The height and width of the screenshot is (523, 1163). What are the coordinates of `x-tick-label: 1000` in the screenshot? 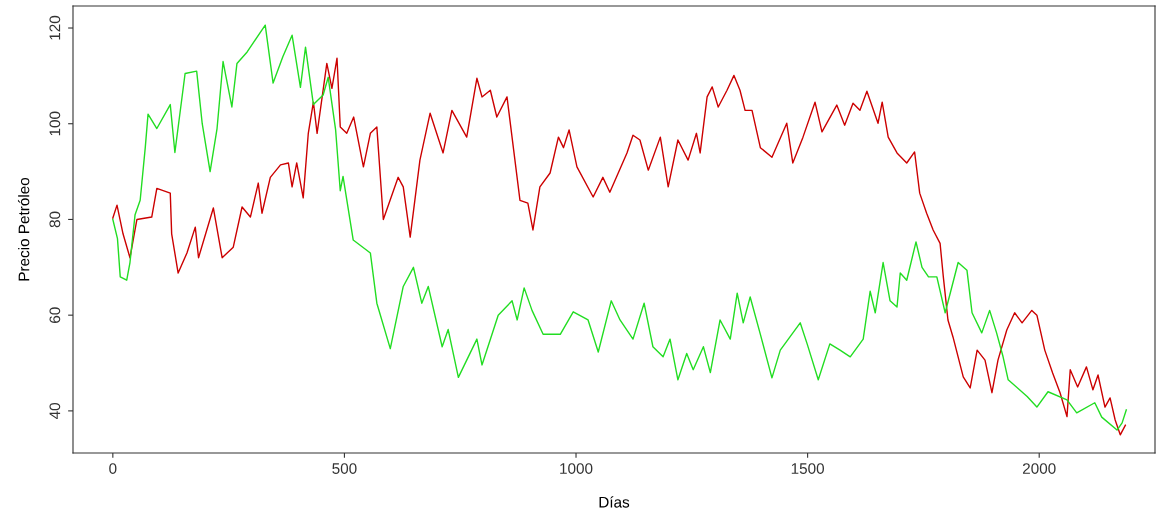 It's located at (576, 468).